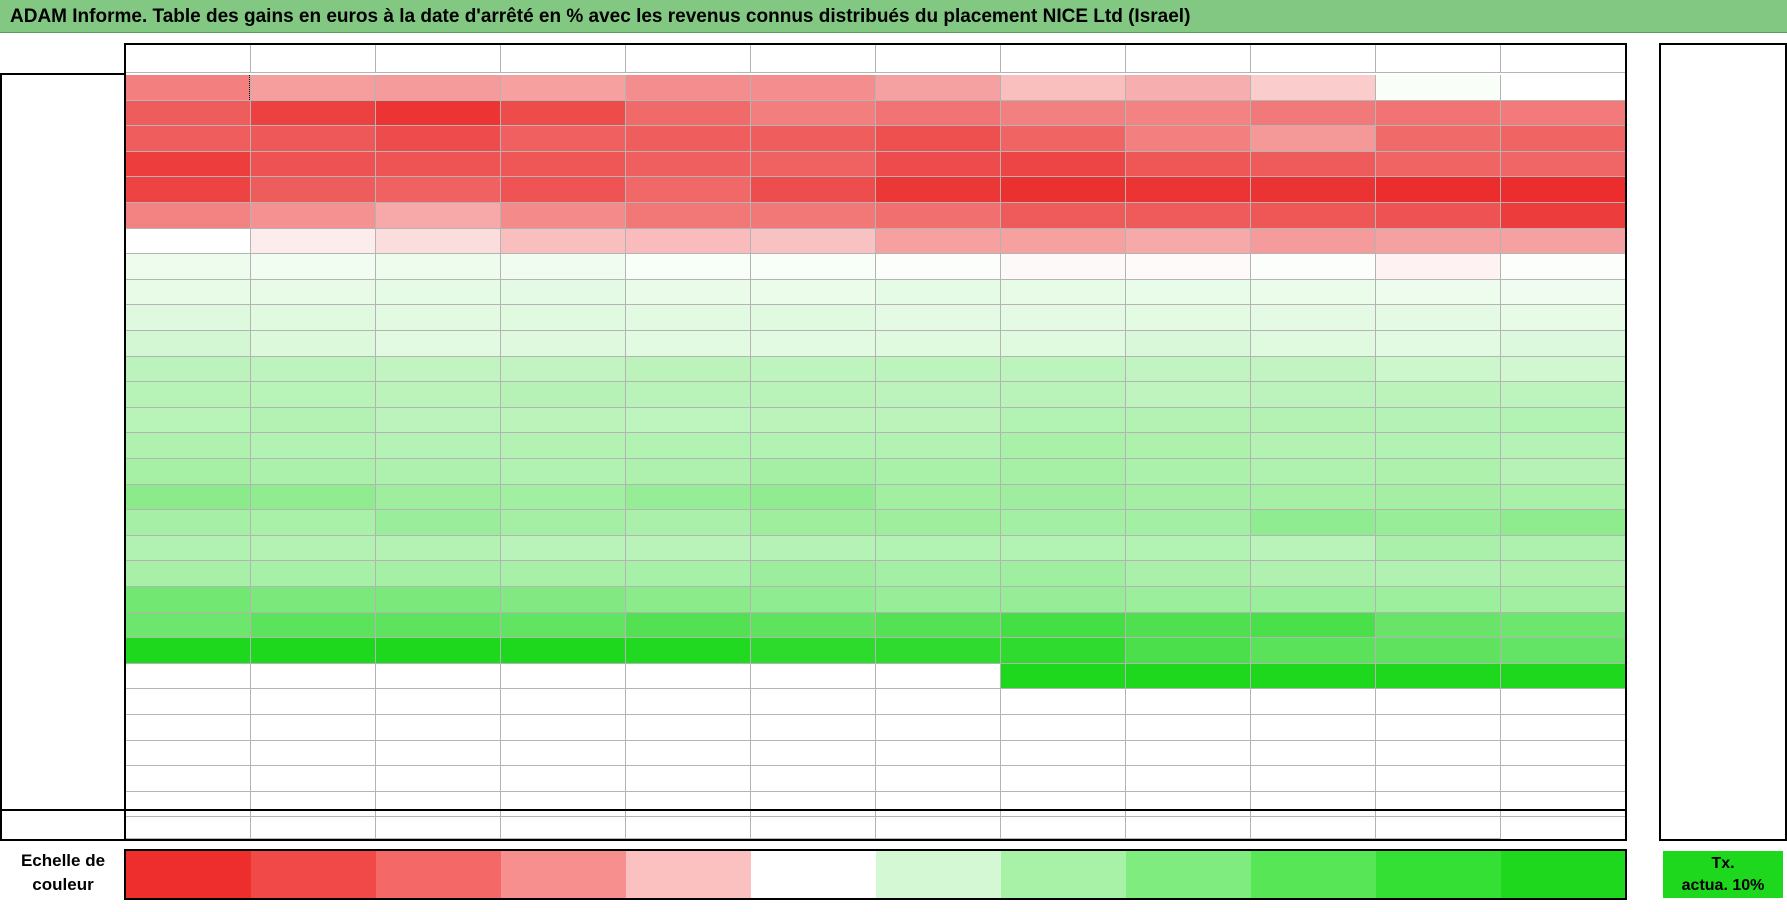  Describe the element at coordinates (250, 87) in the screenshot. I see `selected-cell-outline` at that location.